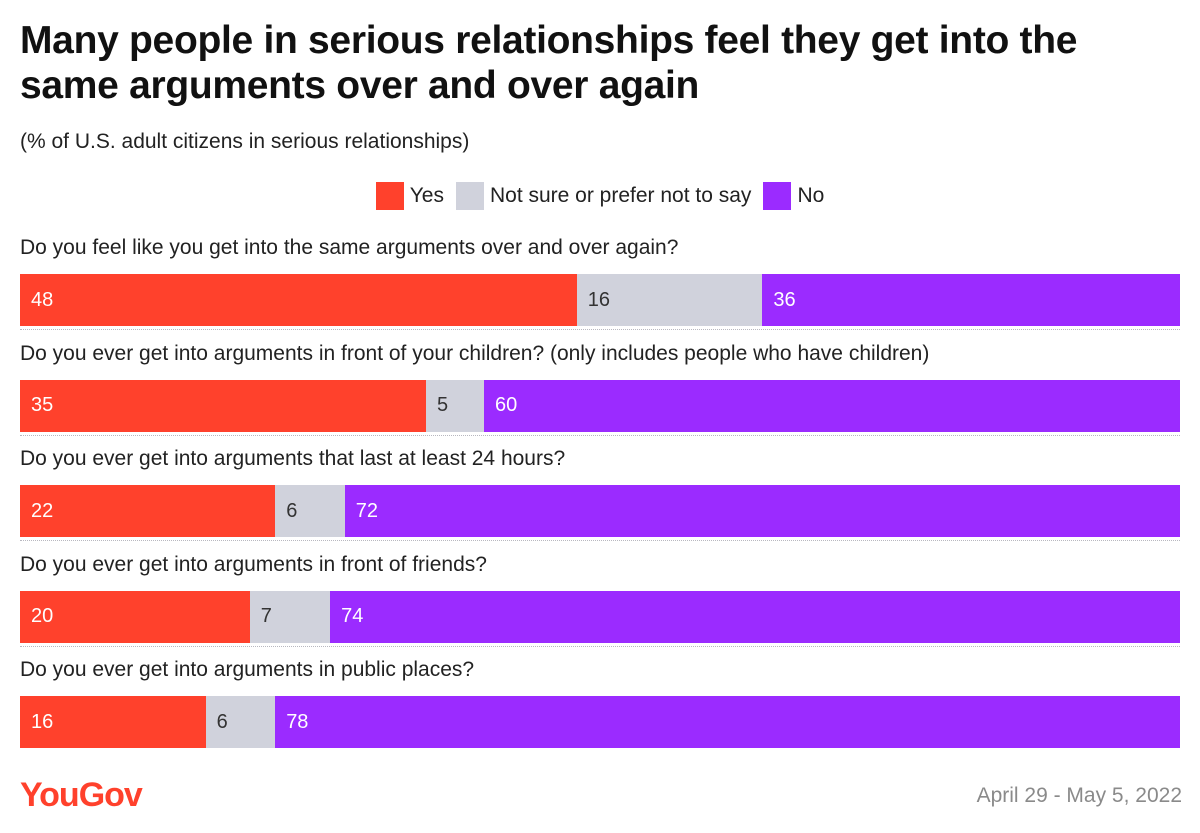  I want to click on bar-segment-no: 78, so click(727, 722).